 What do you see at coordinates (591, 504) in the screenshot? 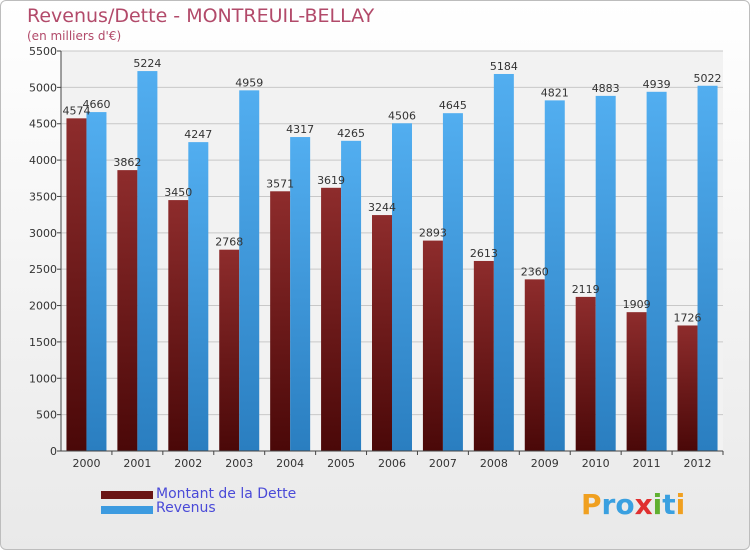
I see `logo-letter: P` at bounding box center [591, 504].